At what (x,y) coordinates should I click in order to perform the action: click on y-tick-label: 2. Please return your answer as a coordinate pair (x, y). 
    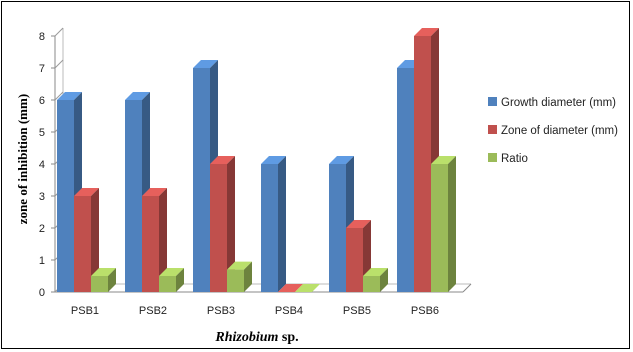
    Looking at the image, I should click on (42, 229).